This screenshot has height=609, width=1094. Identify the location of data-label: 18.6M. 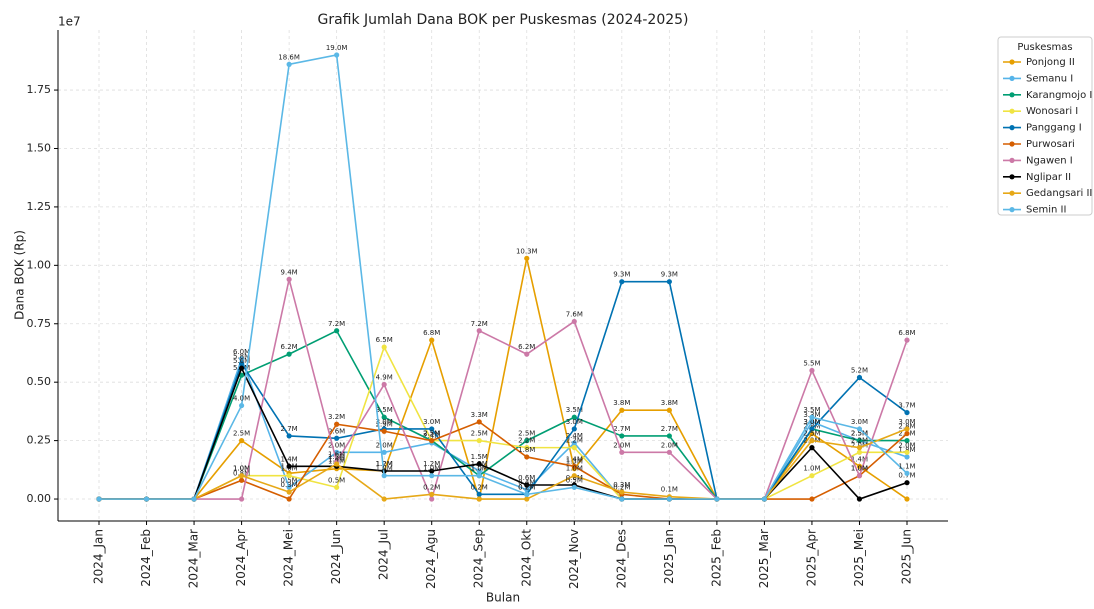
(289, 57).